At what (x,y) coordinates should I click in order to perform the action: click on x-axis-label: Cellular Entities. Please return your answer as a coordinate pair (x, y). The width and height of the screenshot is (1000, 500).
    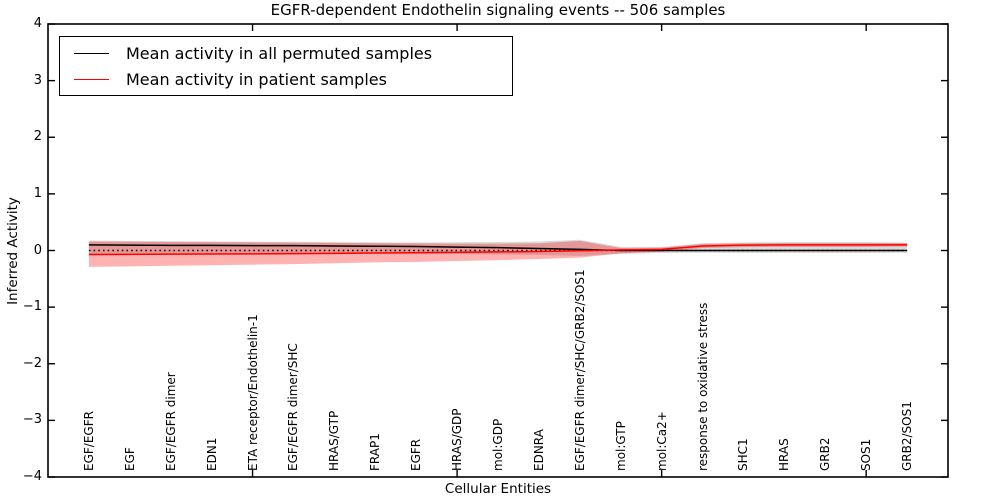
    Looking at the image, I should click on (498, 489).